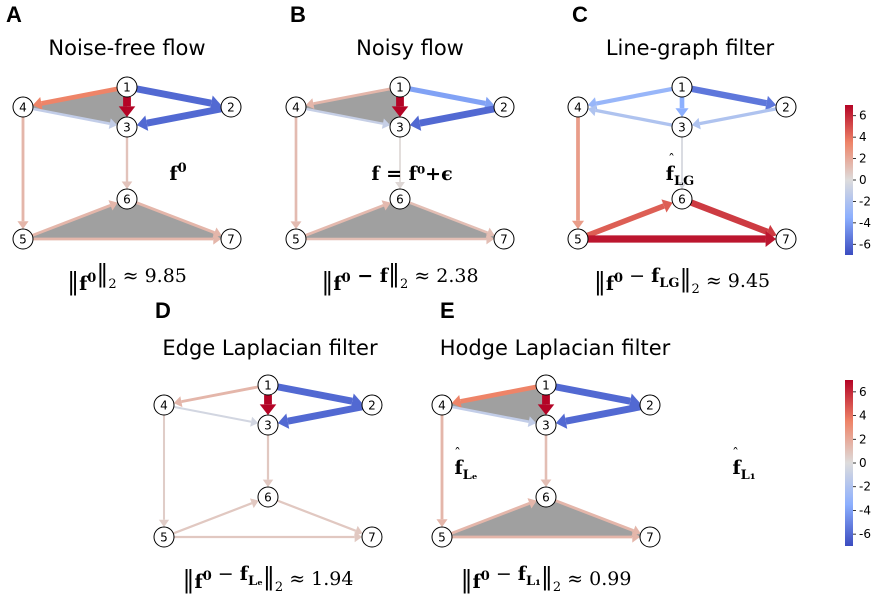 Image resolution: width=875 pixels, height=610 pixels. I want to click on panel-letter: A, so click(14, 14).